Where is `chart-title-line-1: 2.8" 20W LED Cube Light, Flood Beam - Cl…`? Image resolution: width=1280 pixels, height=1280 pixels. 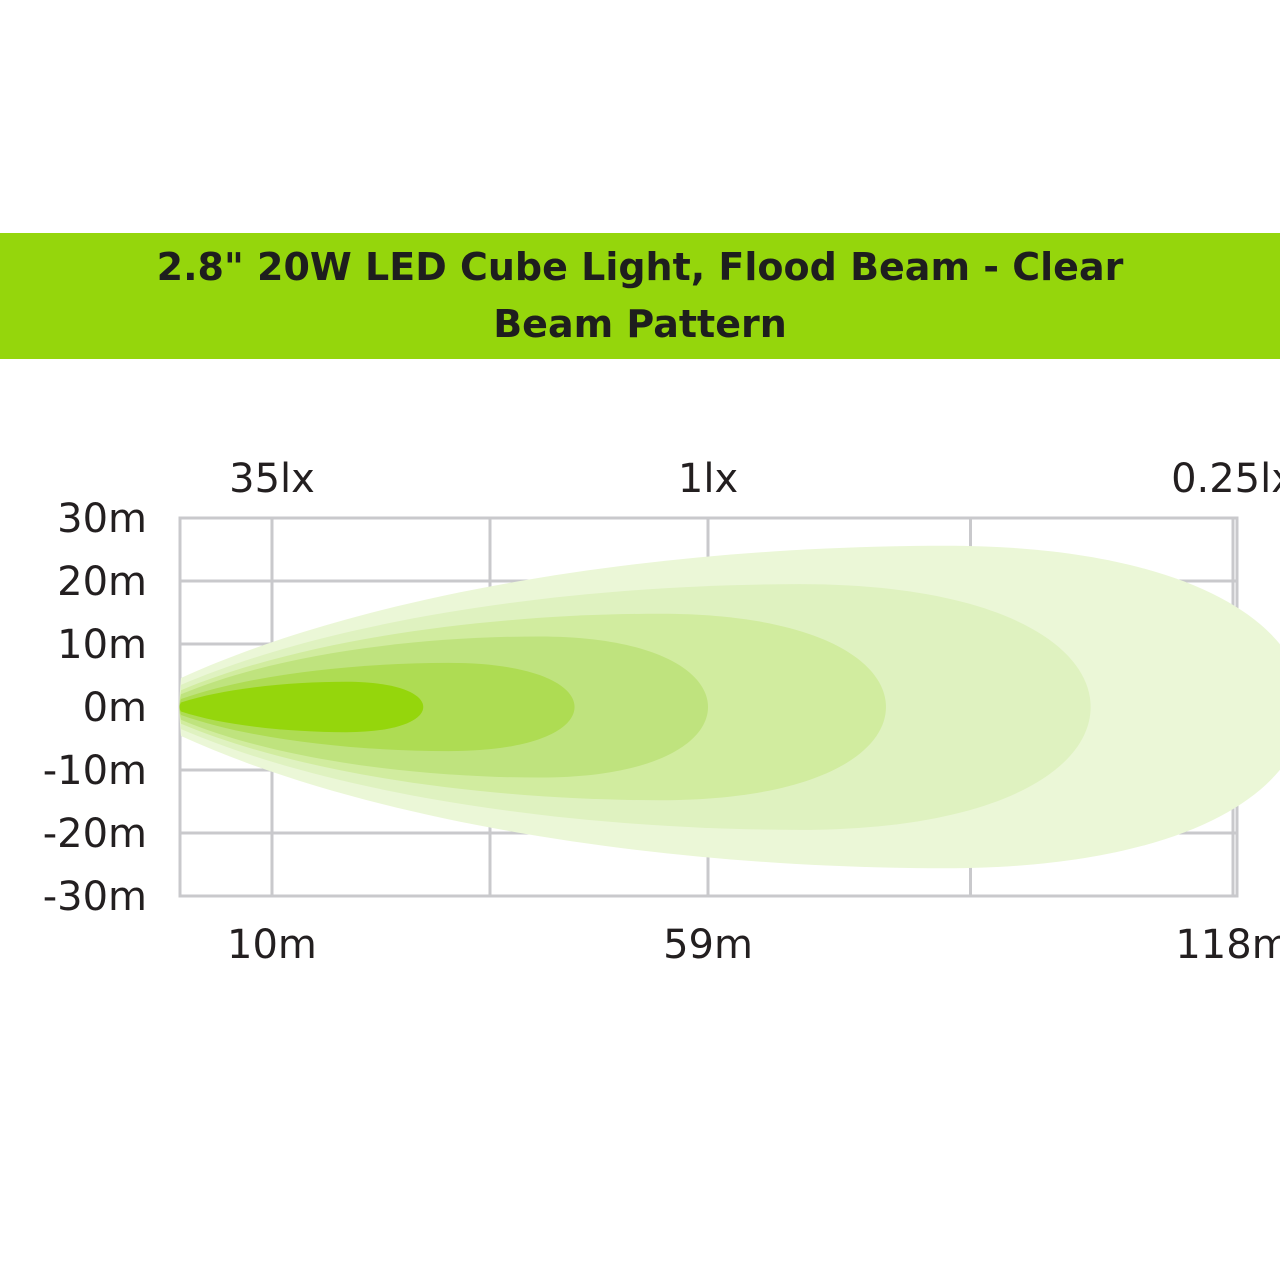
chart-title-line-1: 2.8" 20W LED Cube Light, Flood Beam - Cl… is located at coordinates (640, 267).